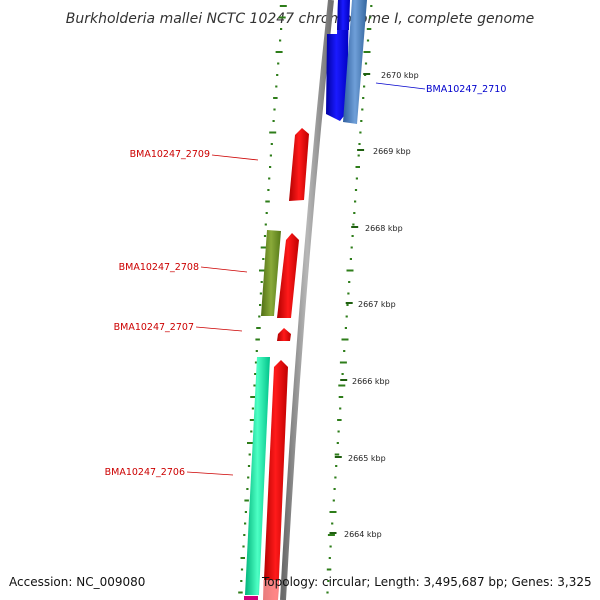 The height and width of the screenshot is (600, 600). What do you see at coordinates (367, 458) in the screenshot?
I see `tick-label-2665: 2665 kbp` at bounding box center [367, 458].